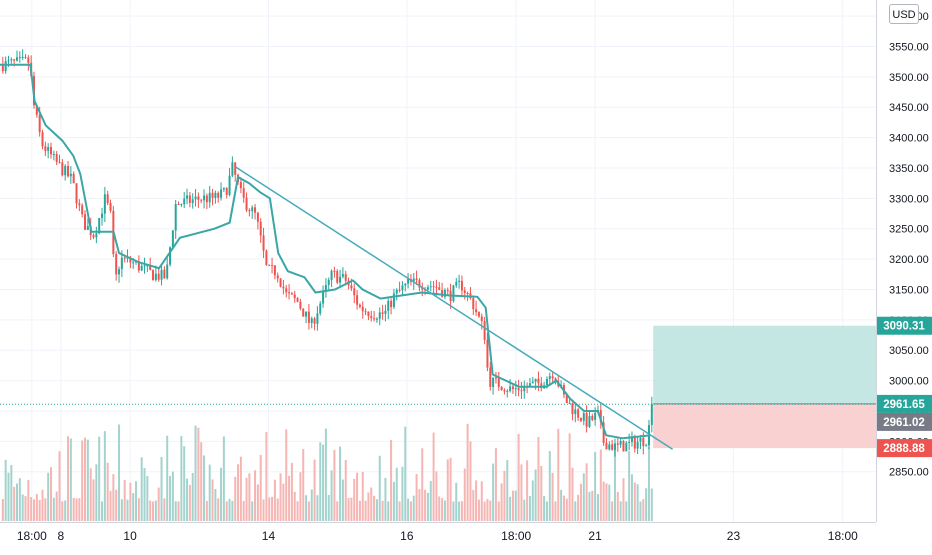 The width and height of the screenshot is (932, 555). Describe the element at coordinates (909, 260) in the screenshot. I see `y-tick-label: 3200.00` at that location.